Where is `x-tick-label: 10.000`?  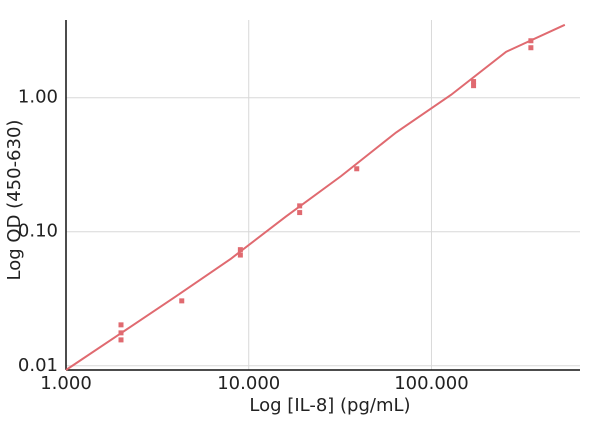 x-tick-label: 10.000 is located at coordinates (248, 383).